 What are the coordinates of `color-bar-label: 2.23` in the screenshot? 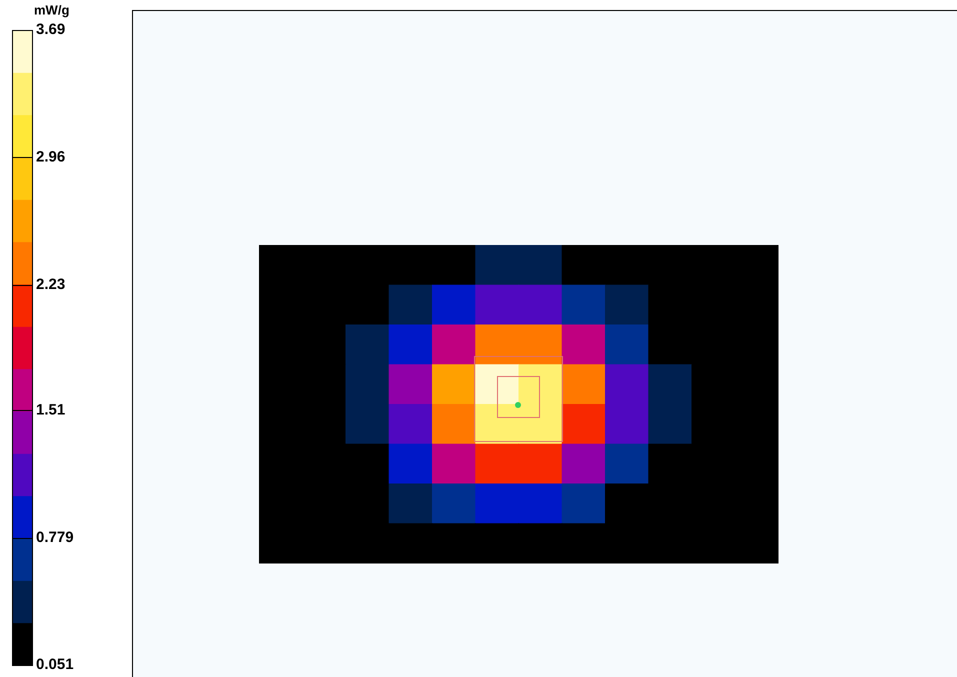 It's located at (51, 284).